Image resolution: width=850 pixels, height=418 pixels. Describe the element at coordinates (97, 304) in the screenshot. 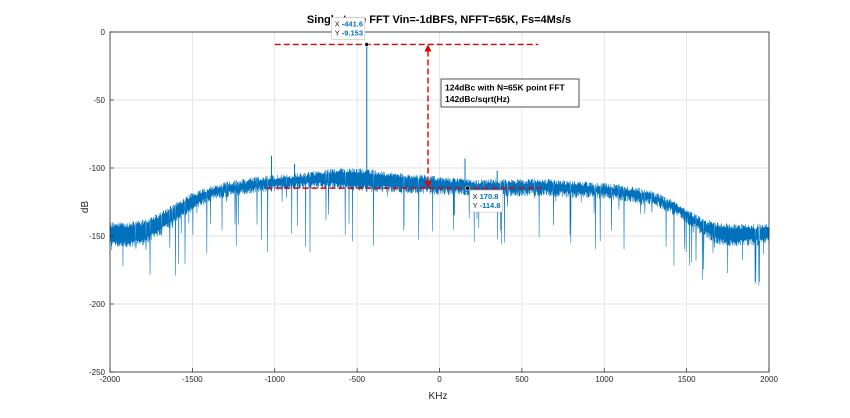

I see `y-tick-label: -200` at that location.